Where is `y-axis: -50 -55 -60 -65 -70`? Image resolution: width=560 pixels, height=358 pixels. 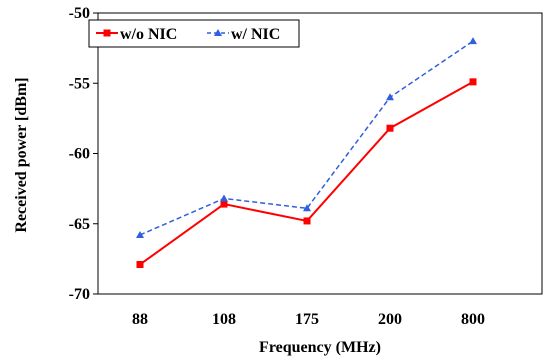 y-axis: -50 -55 -60 -65 -70 is located at coordinates (83, 154).